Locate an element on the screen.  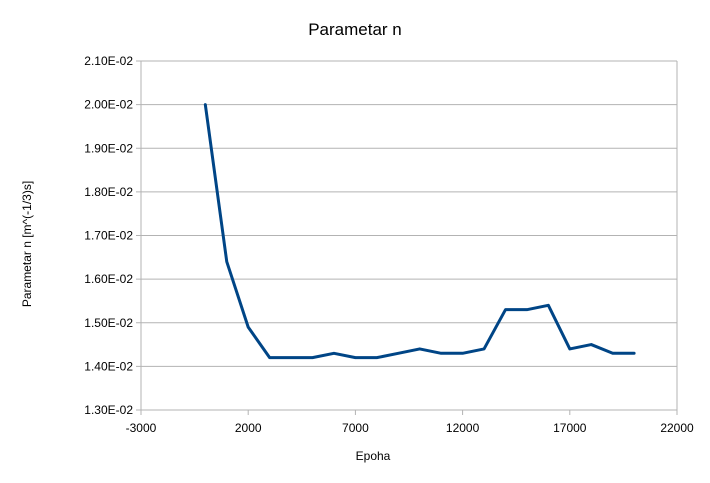
y-tick-label: 1.70E-02 is located at coordinates (108, 236).